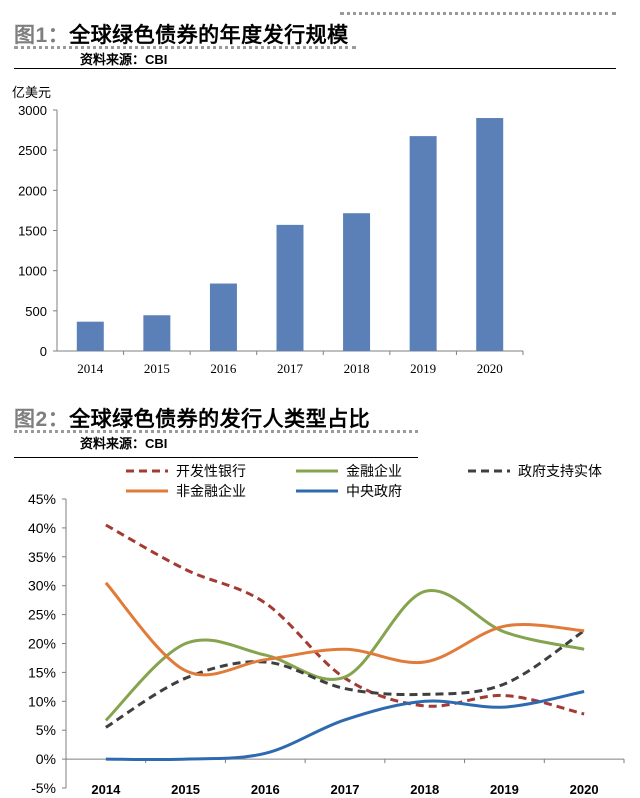 The height and width of the screenshot is (798, 640). What do you see at coordinates (216, 457) in the screenshot?
I see `figure2-rule` at bounding box center [216, 457].